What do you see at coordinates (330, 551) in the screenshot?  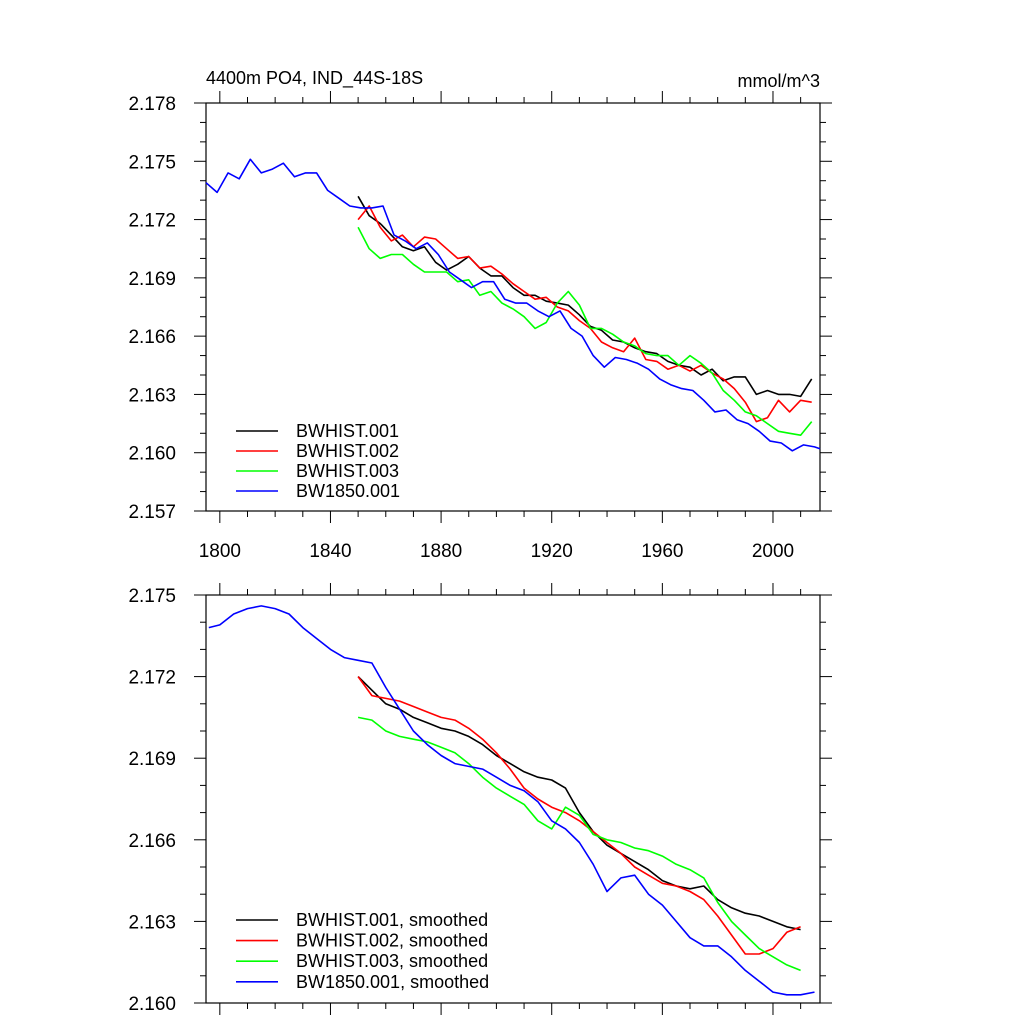 I see `x-tick-label: 1840` at bounding box center [330, 551].